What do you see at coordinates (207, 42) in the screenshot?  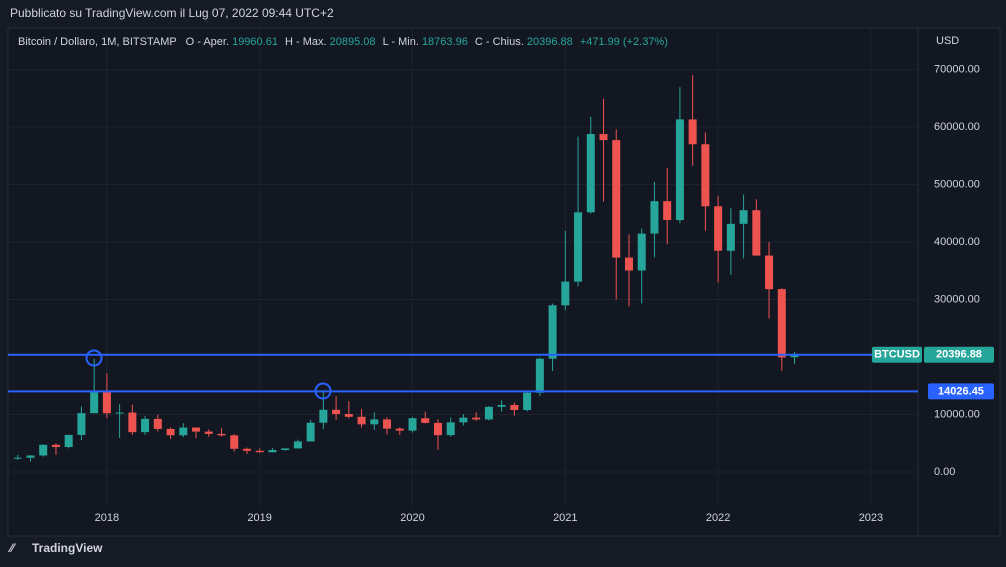 I see `legend-open-label: O - Aper.` at bounding box center [207, 42].